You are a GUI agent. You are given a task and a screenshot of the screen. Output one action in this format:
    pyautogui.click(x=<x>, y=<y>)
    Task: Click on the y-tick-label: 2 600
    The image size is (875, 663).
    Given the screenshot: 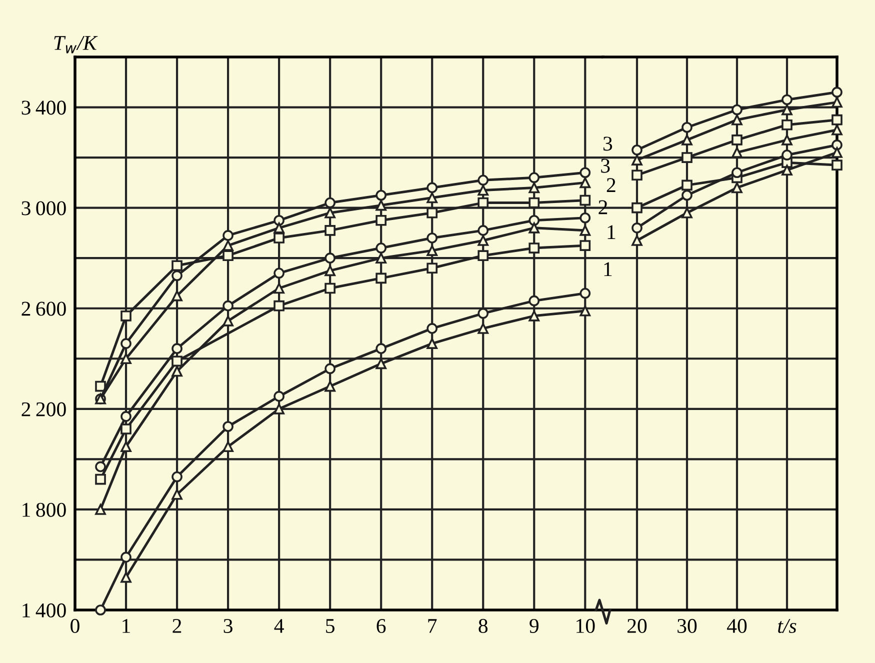 What is the action you would take?
    pyautogui.click(x=44, y=309)
    